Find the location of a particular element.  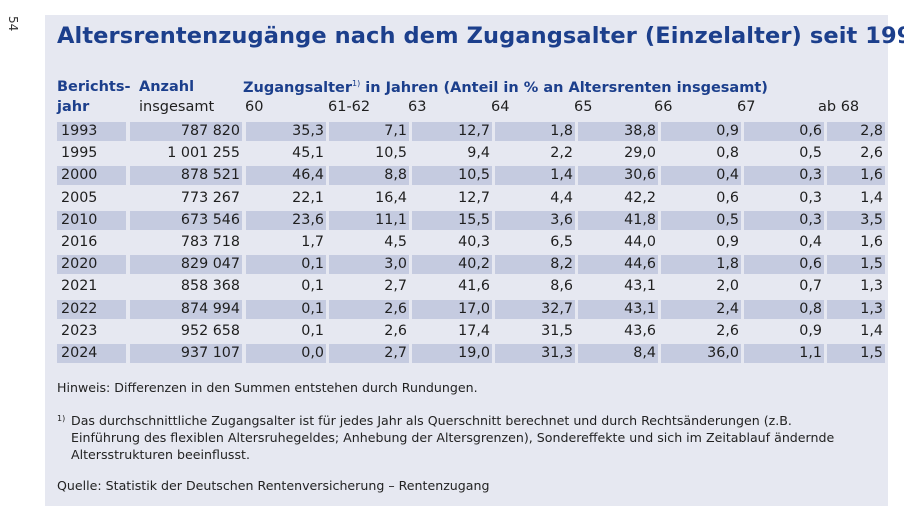

header-age-67: 67 is located at coordinates (746, 107).